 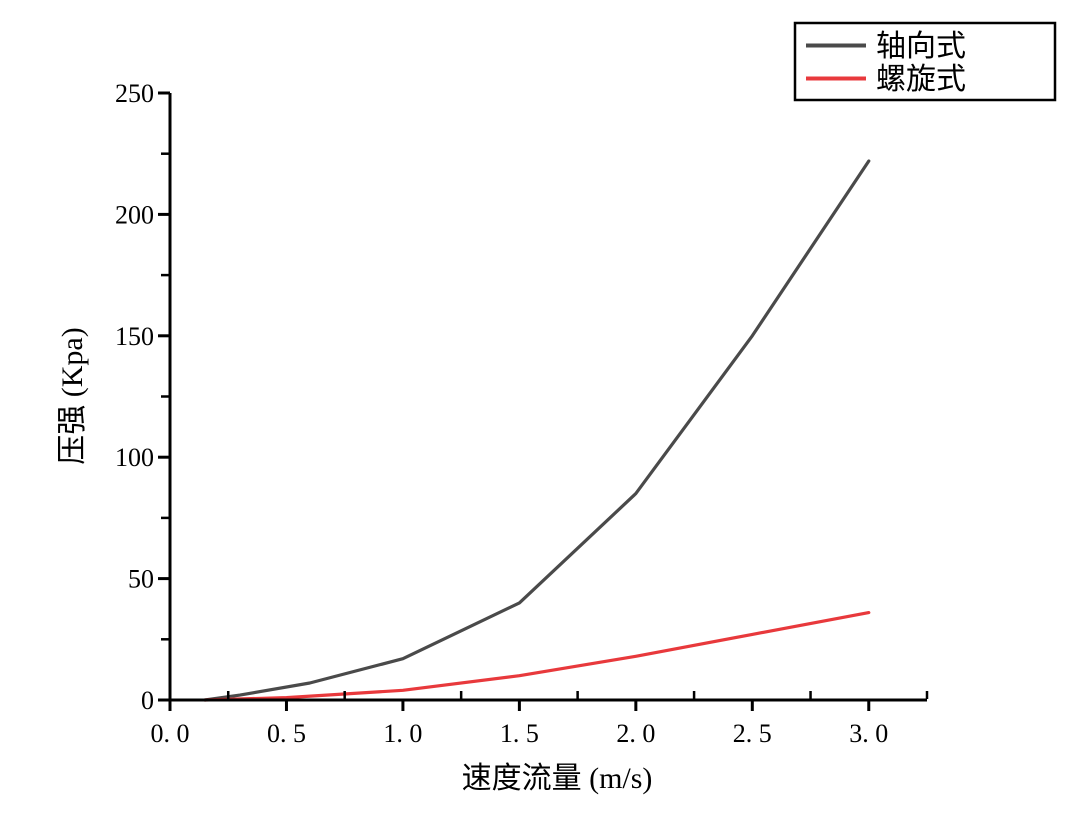 I want to click on x-tick-label: 1. 5, so click(x=519, y=733).